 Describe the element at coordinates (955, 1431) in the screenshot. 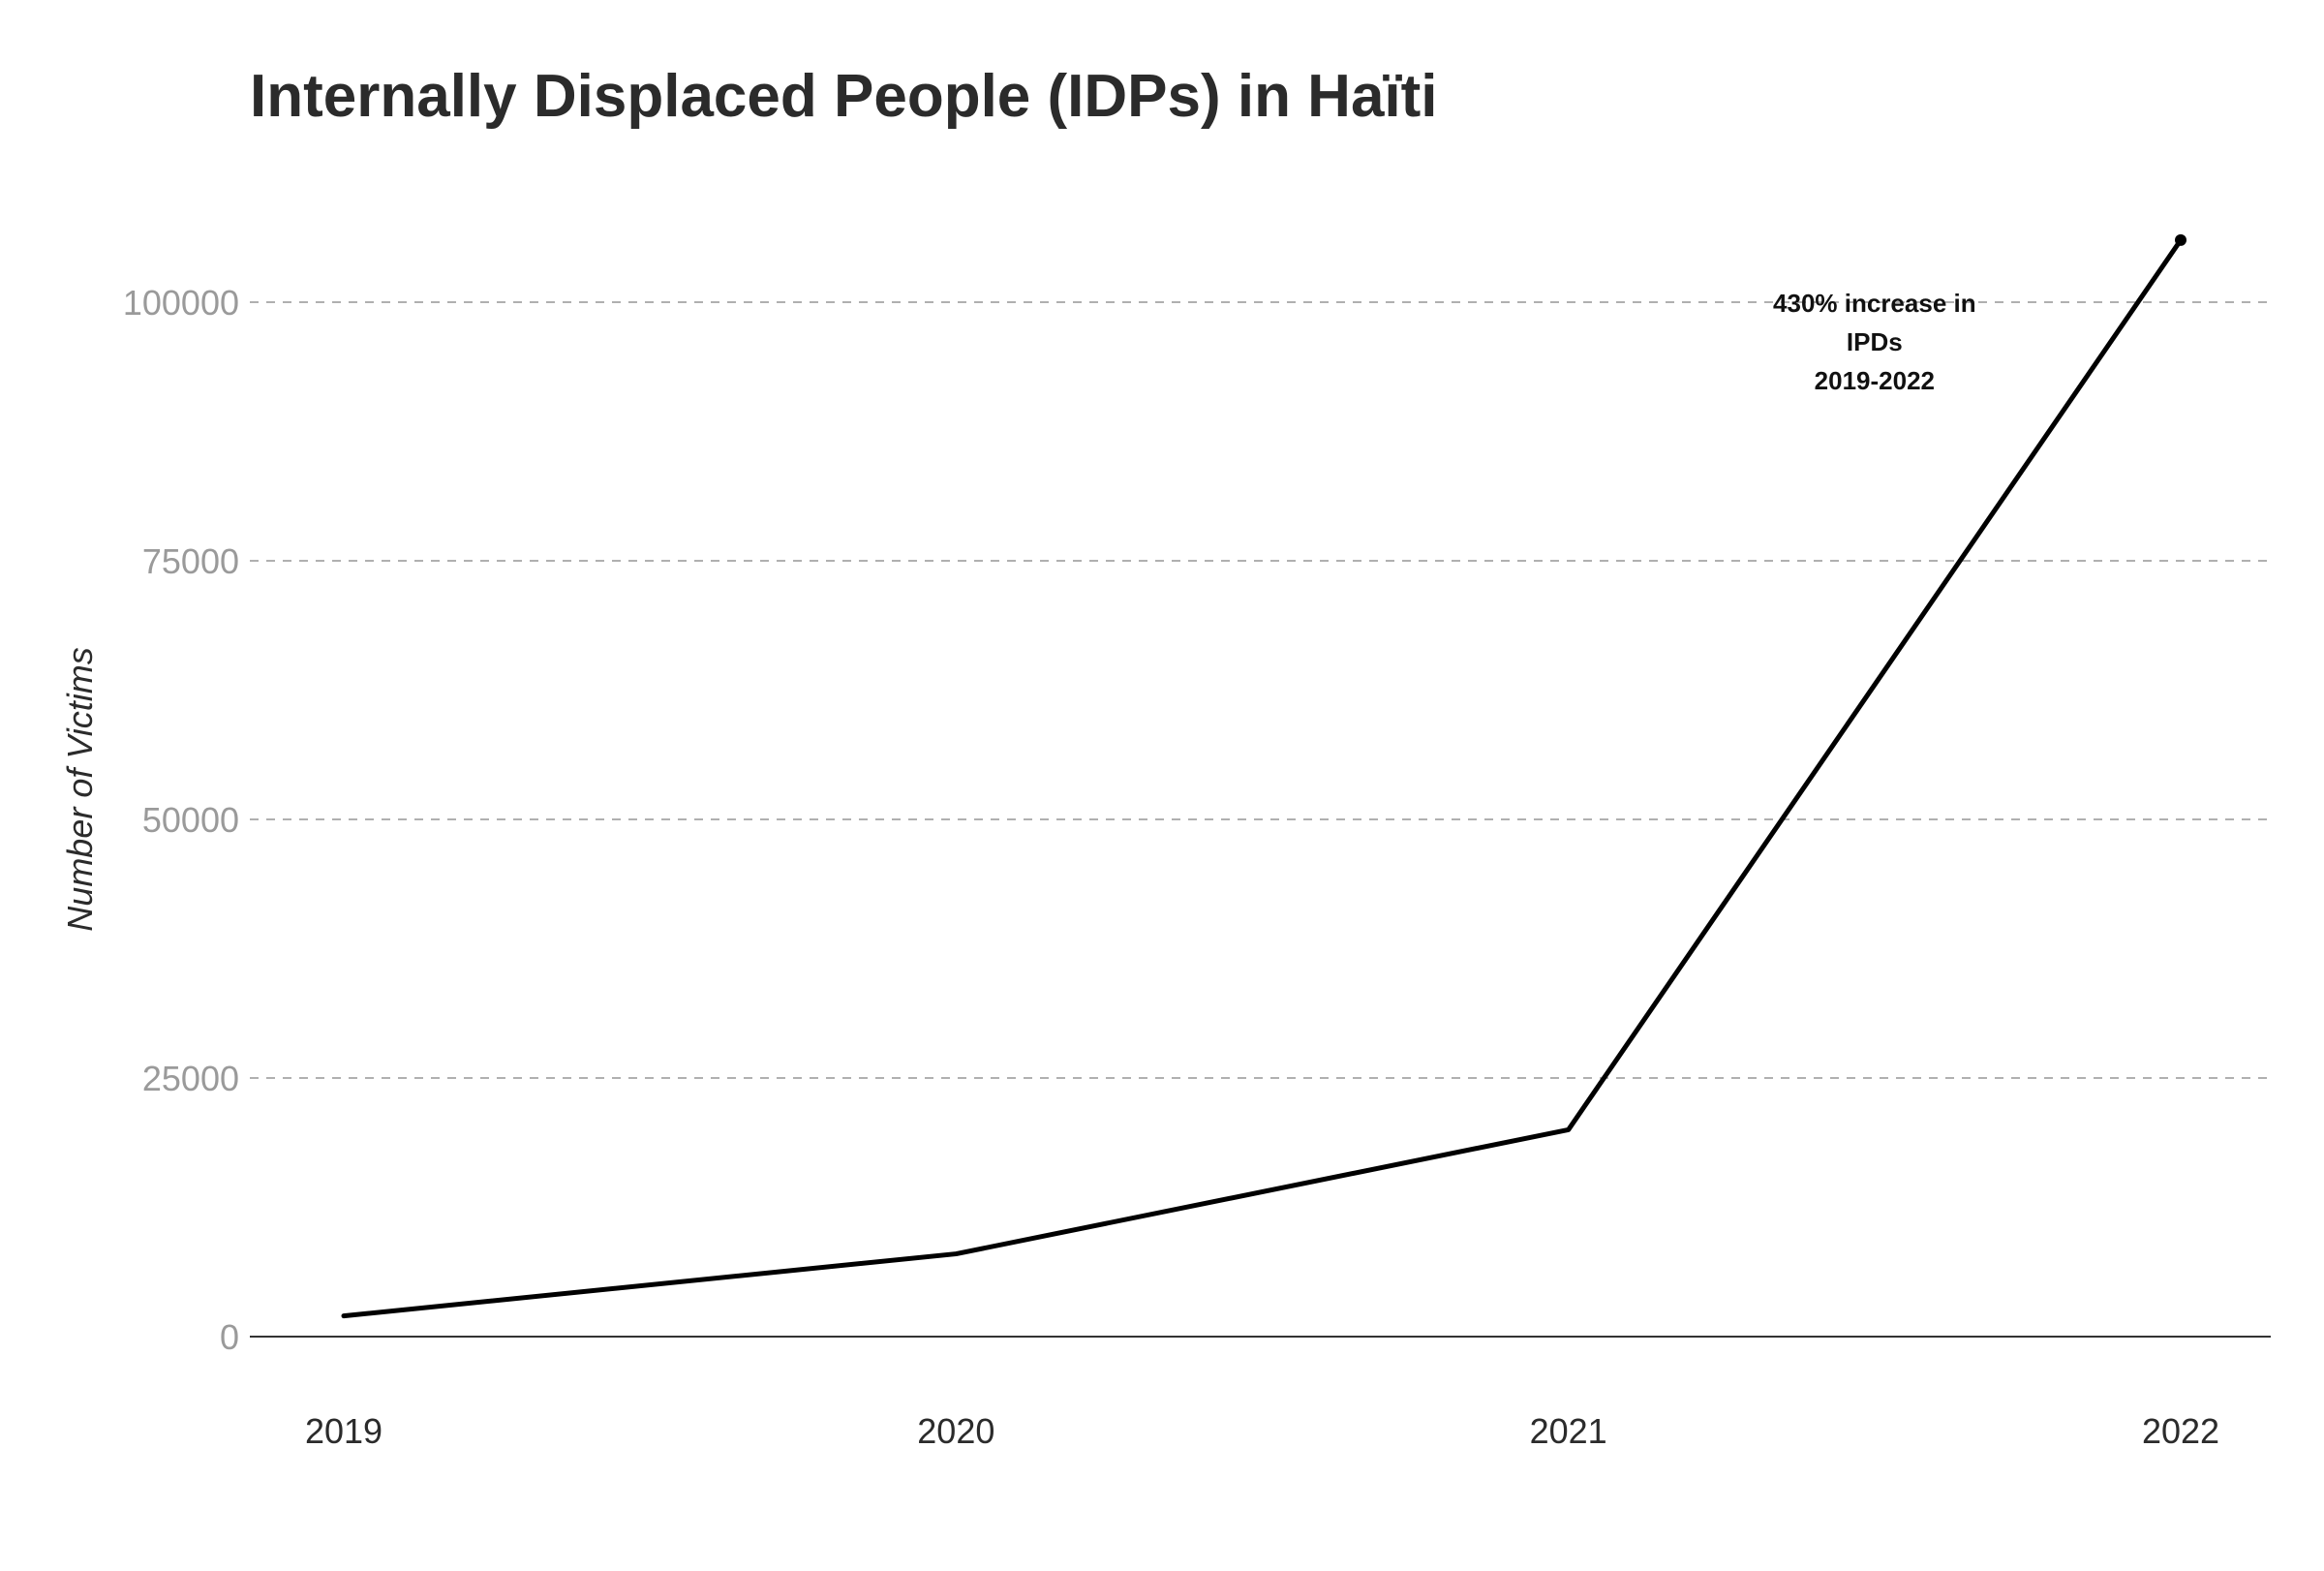

I see `x-tick-label: 2020` at that location.